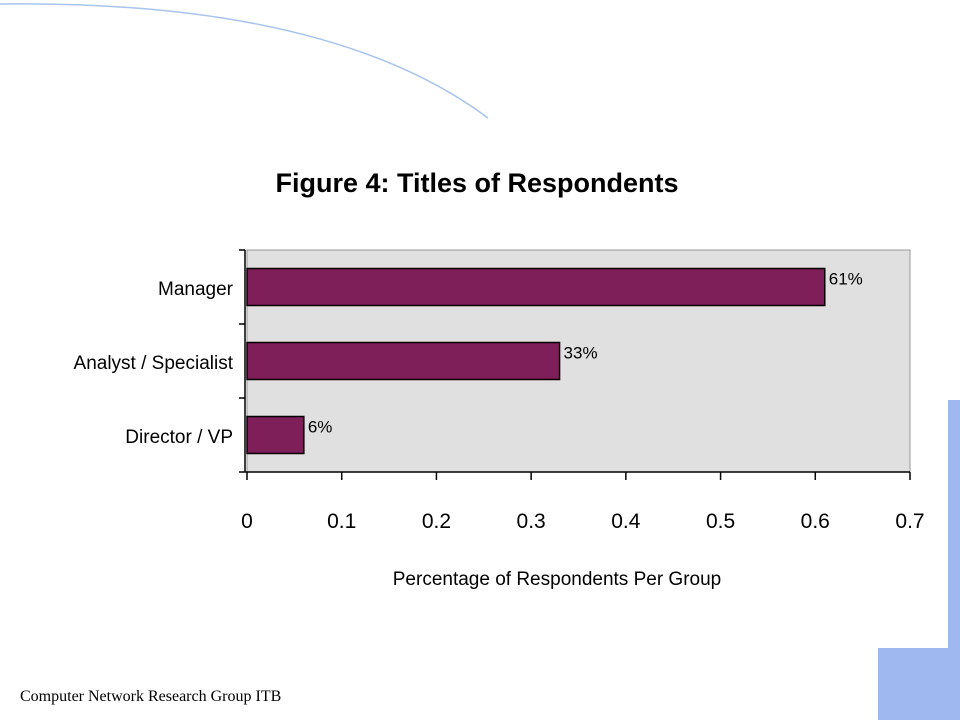 The width and height of the screenshot is (960, 720). I want to click on category-label: Director / VP, so click(179, 437).